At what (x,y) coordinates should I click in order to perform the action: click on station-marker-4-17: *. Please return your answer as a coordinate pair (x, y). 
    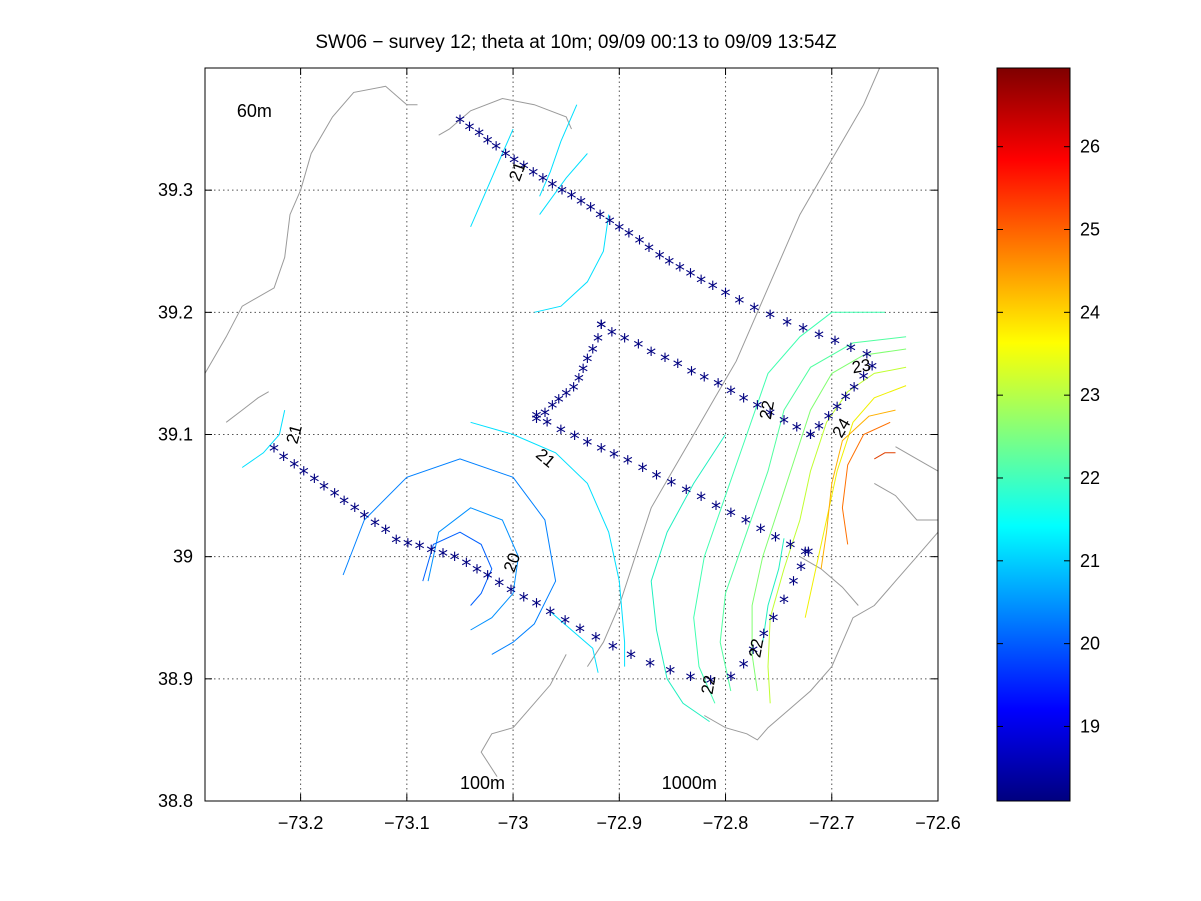
    Looking at the image, I should click on (455, 560).